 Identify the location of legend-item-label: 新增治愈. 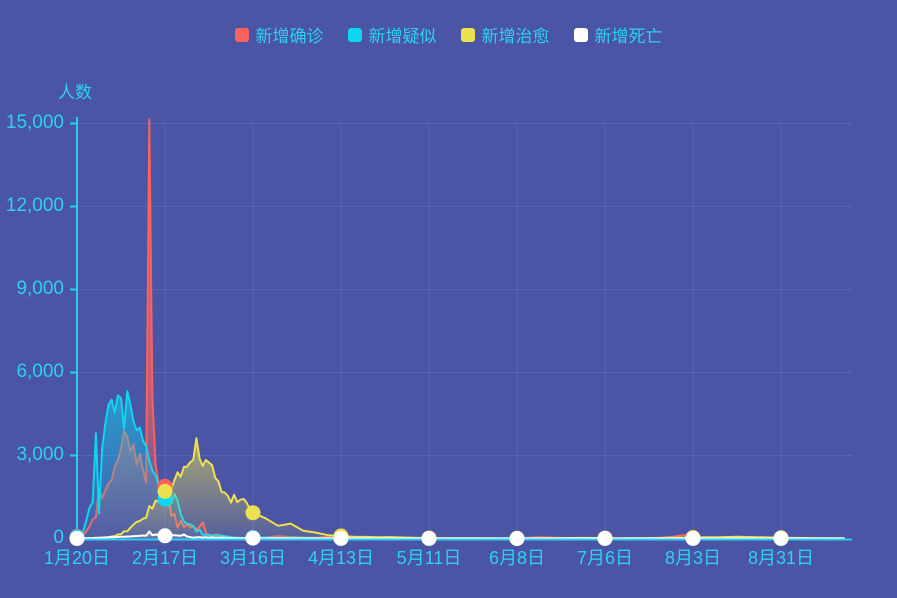
(515, 36).